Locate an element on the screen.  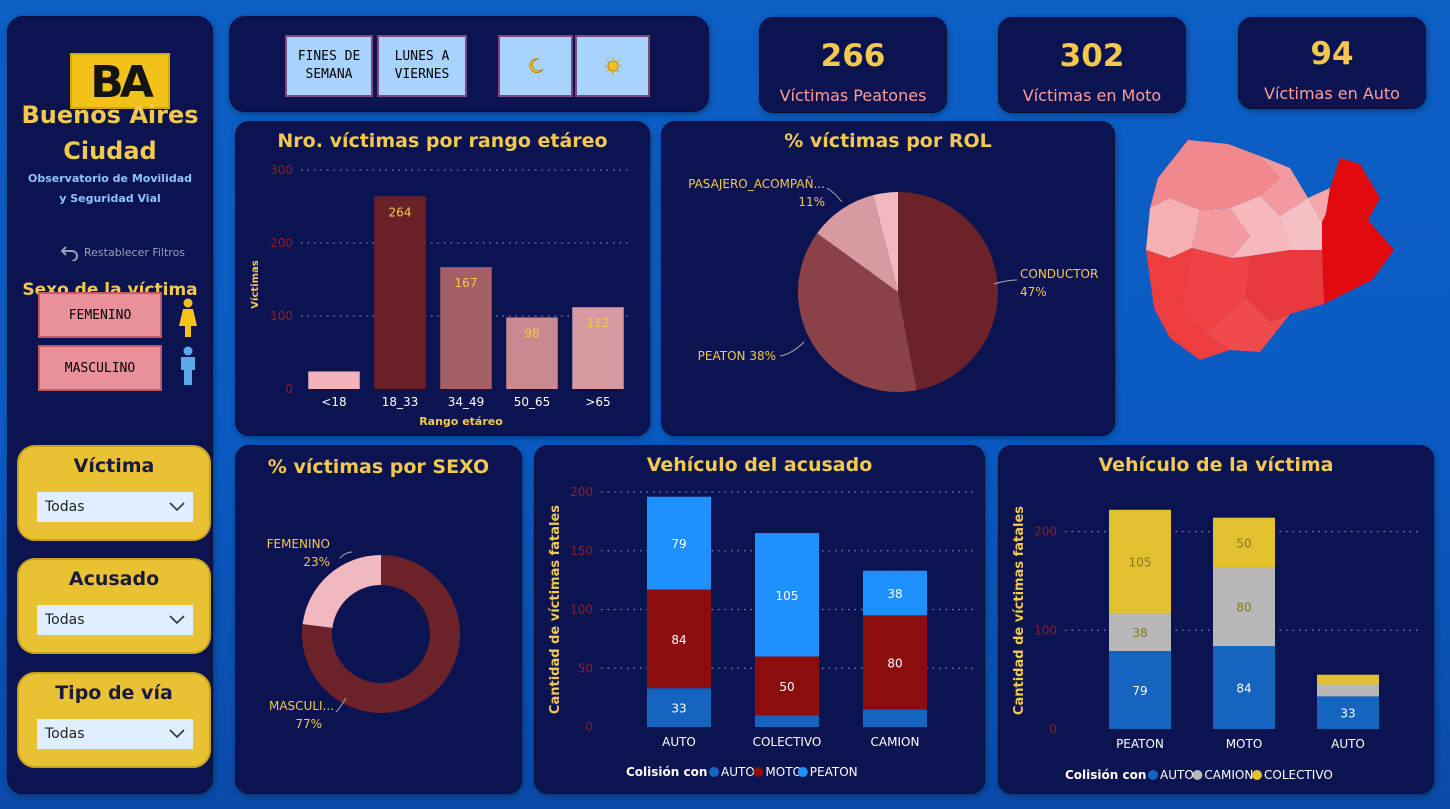
tipo-via-select: Todas is located at coordinates (115, 734).